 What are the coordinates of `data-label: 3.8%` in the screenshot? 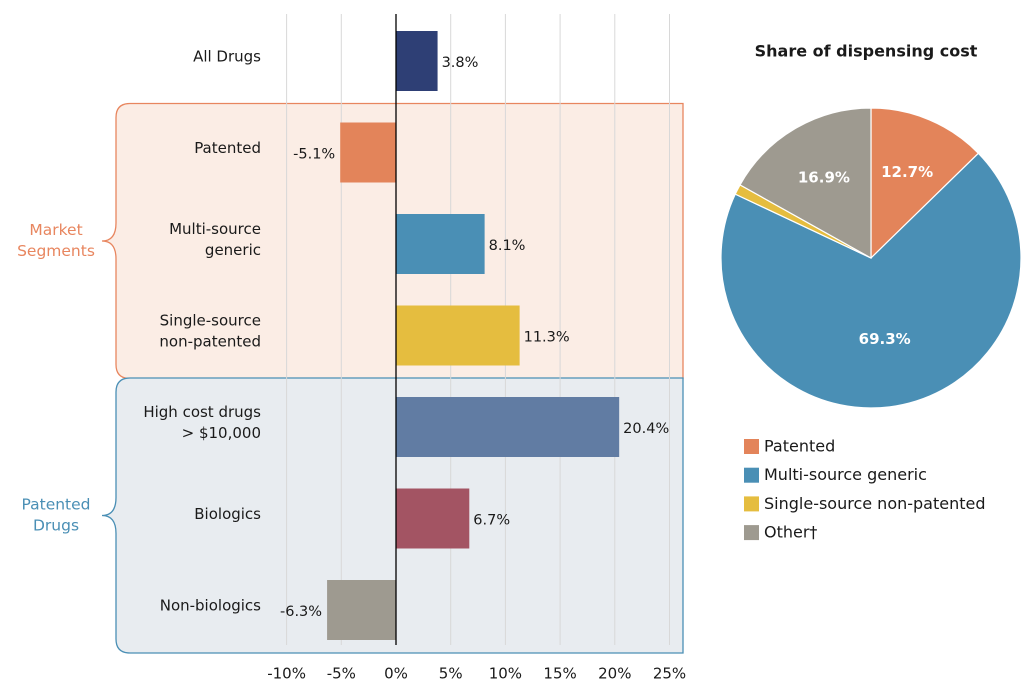 It's located at (460, 63).